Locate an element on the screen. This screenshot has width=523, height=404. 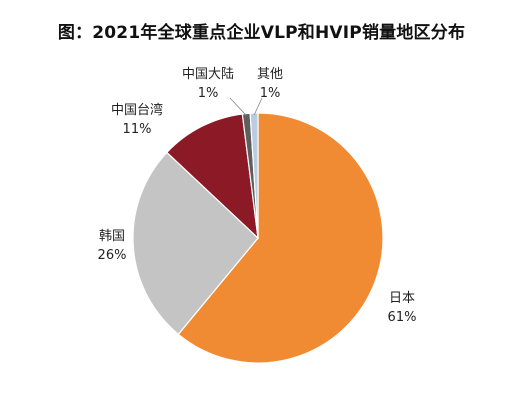
slice-label-japan: 日本 is located at coordinates (402, 298).